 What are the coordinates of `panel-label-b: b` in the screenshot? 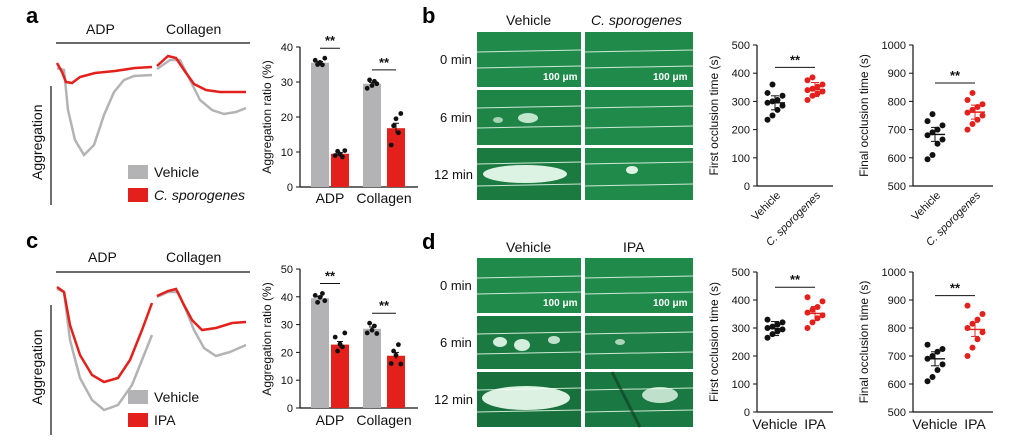 It's located at (428, 15).